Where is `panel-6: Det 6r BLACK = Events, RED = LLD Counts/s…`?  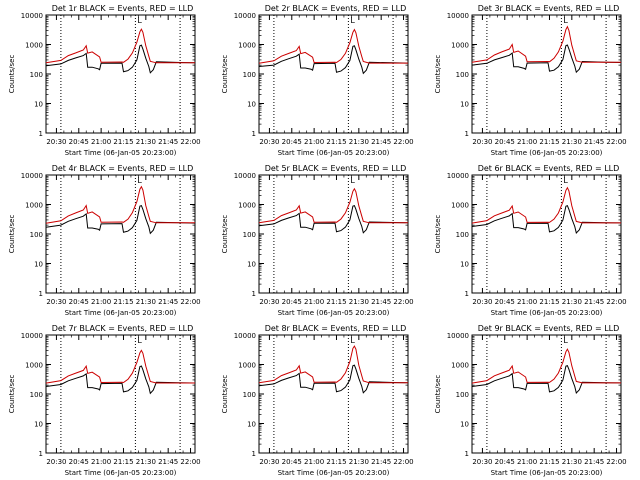 panel-6: Det 6r BLACK = Events, RED = LLD Counts/s… is located at coordinates (530, 240).